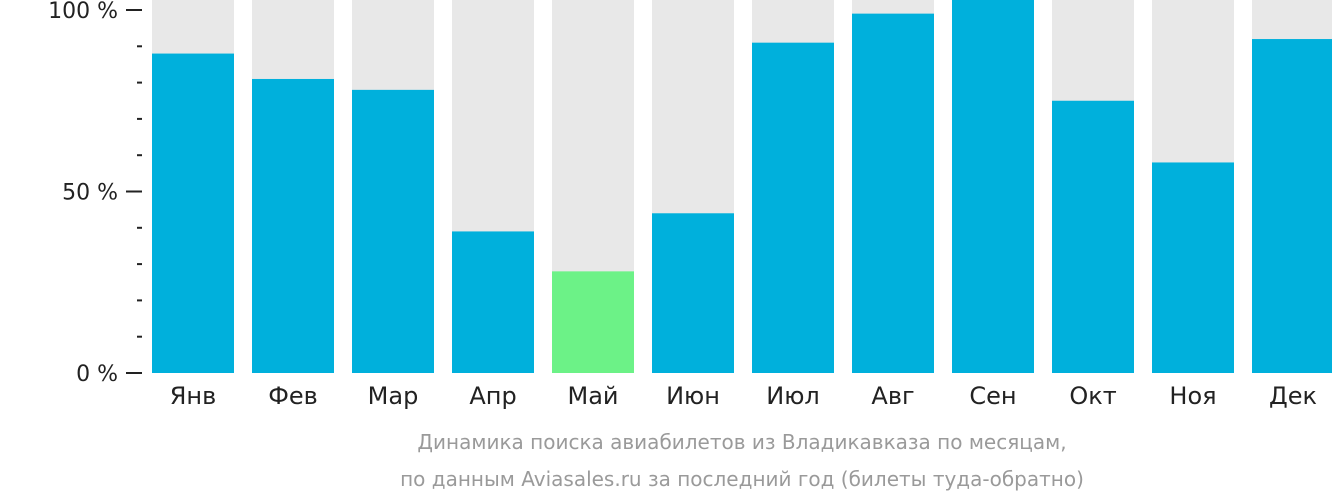 Image resolution: width=1332 pixels, height=502 pixels. I want to click on y-axis: 0 % 50 % 100 %, so click(95, 193).